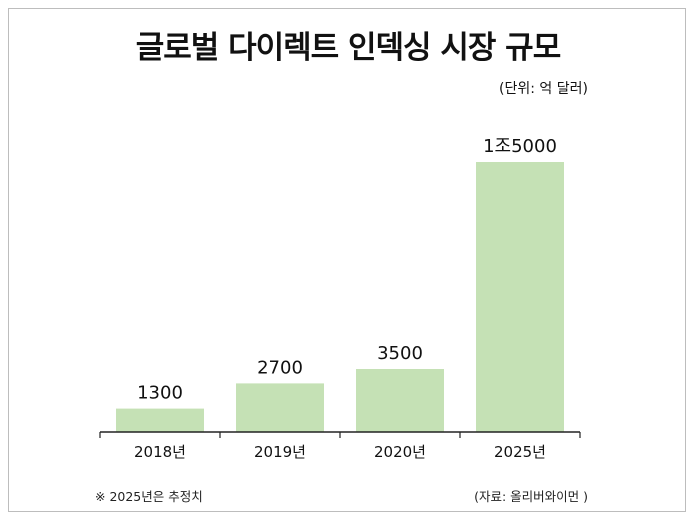 Image resolution: width=696 pixels, height=522 pixels. Describe the element at coordinates (340, 452) in the screenshot. I see `x-tick-labels-layer: 2018년 2019년 2020년 2025년` at that location.